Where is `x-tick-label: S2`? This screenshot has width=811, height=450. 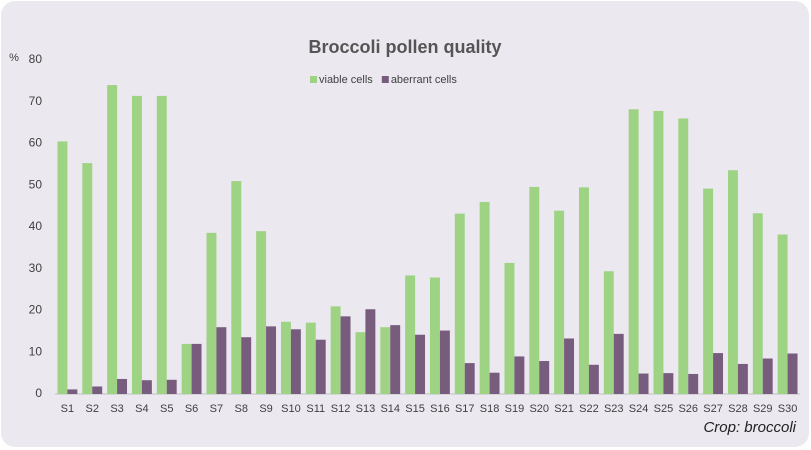
x-tick-label: S2 is located at coordinates (92, 409).